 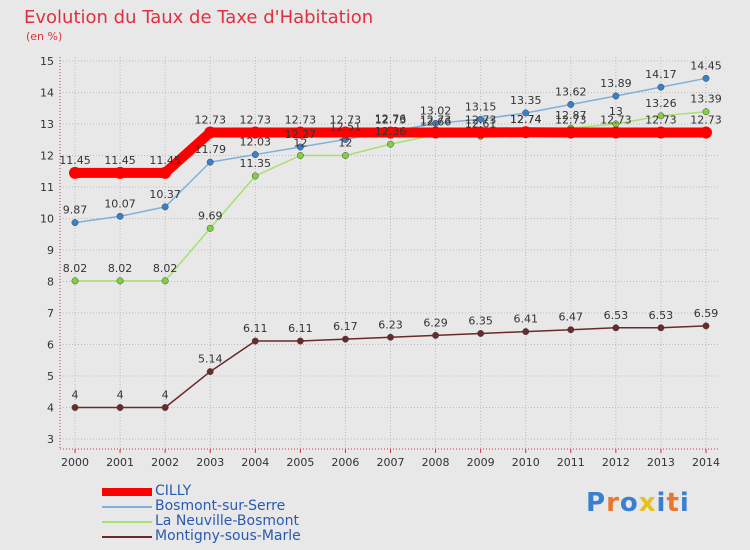 I want to click on y-tick-label: 11, so click(x=47, y=187).